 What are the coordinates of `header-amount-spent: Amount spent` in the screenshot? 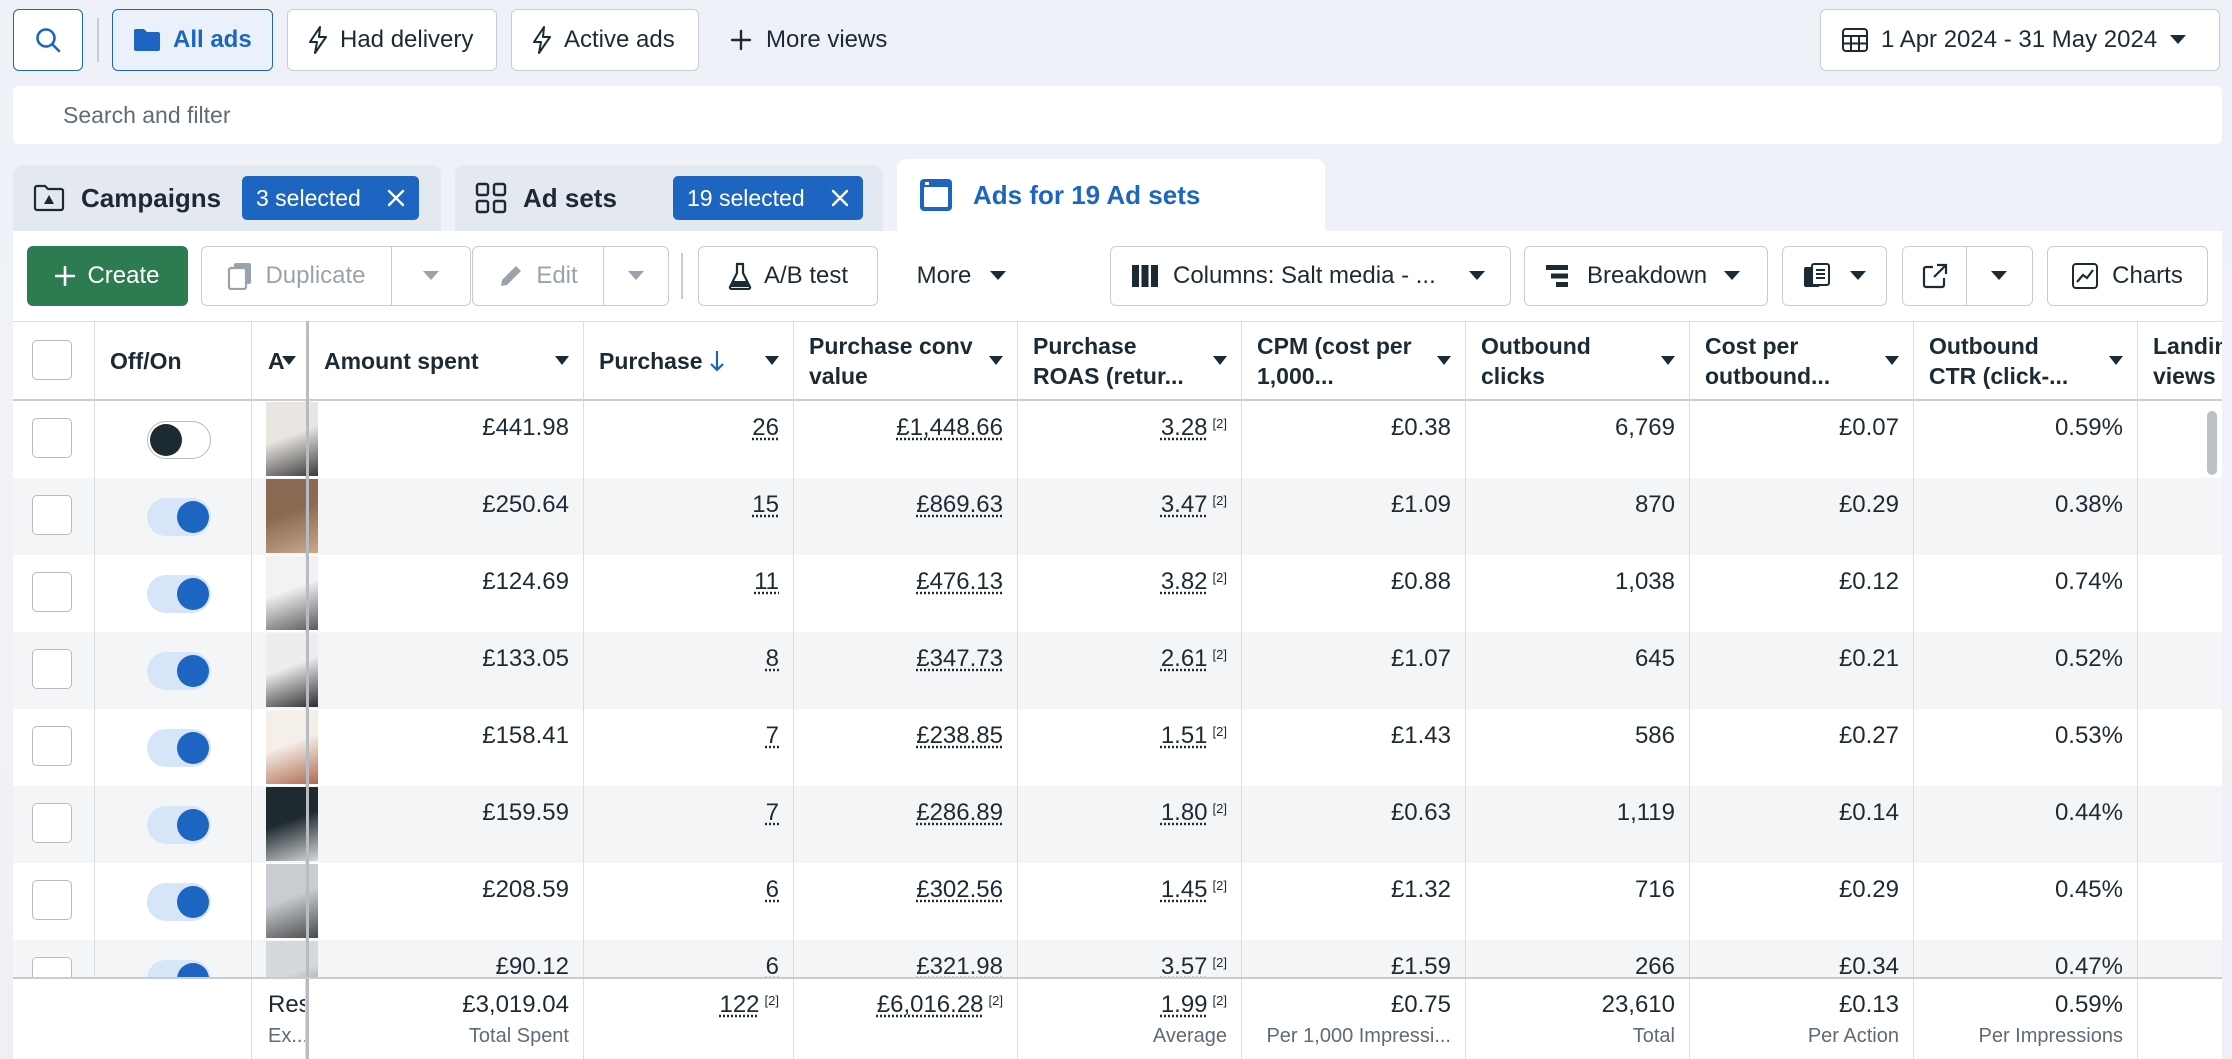 It's located at (445, 361).